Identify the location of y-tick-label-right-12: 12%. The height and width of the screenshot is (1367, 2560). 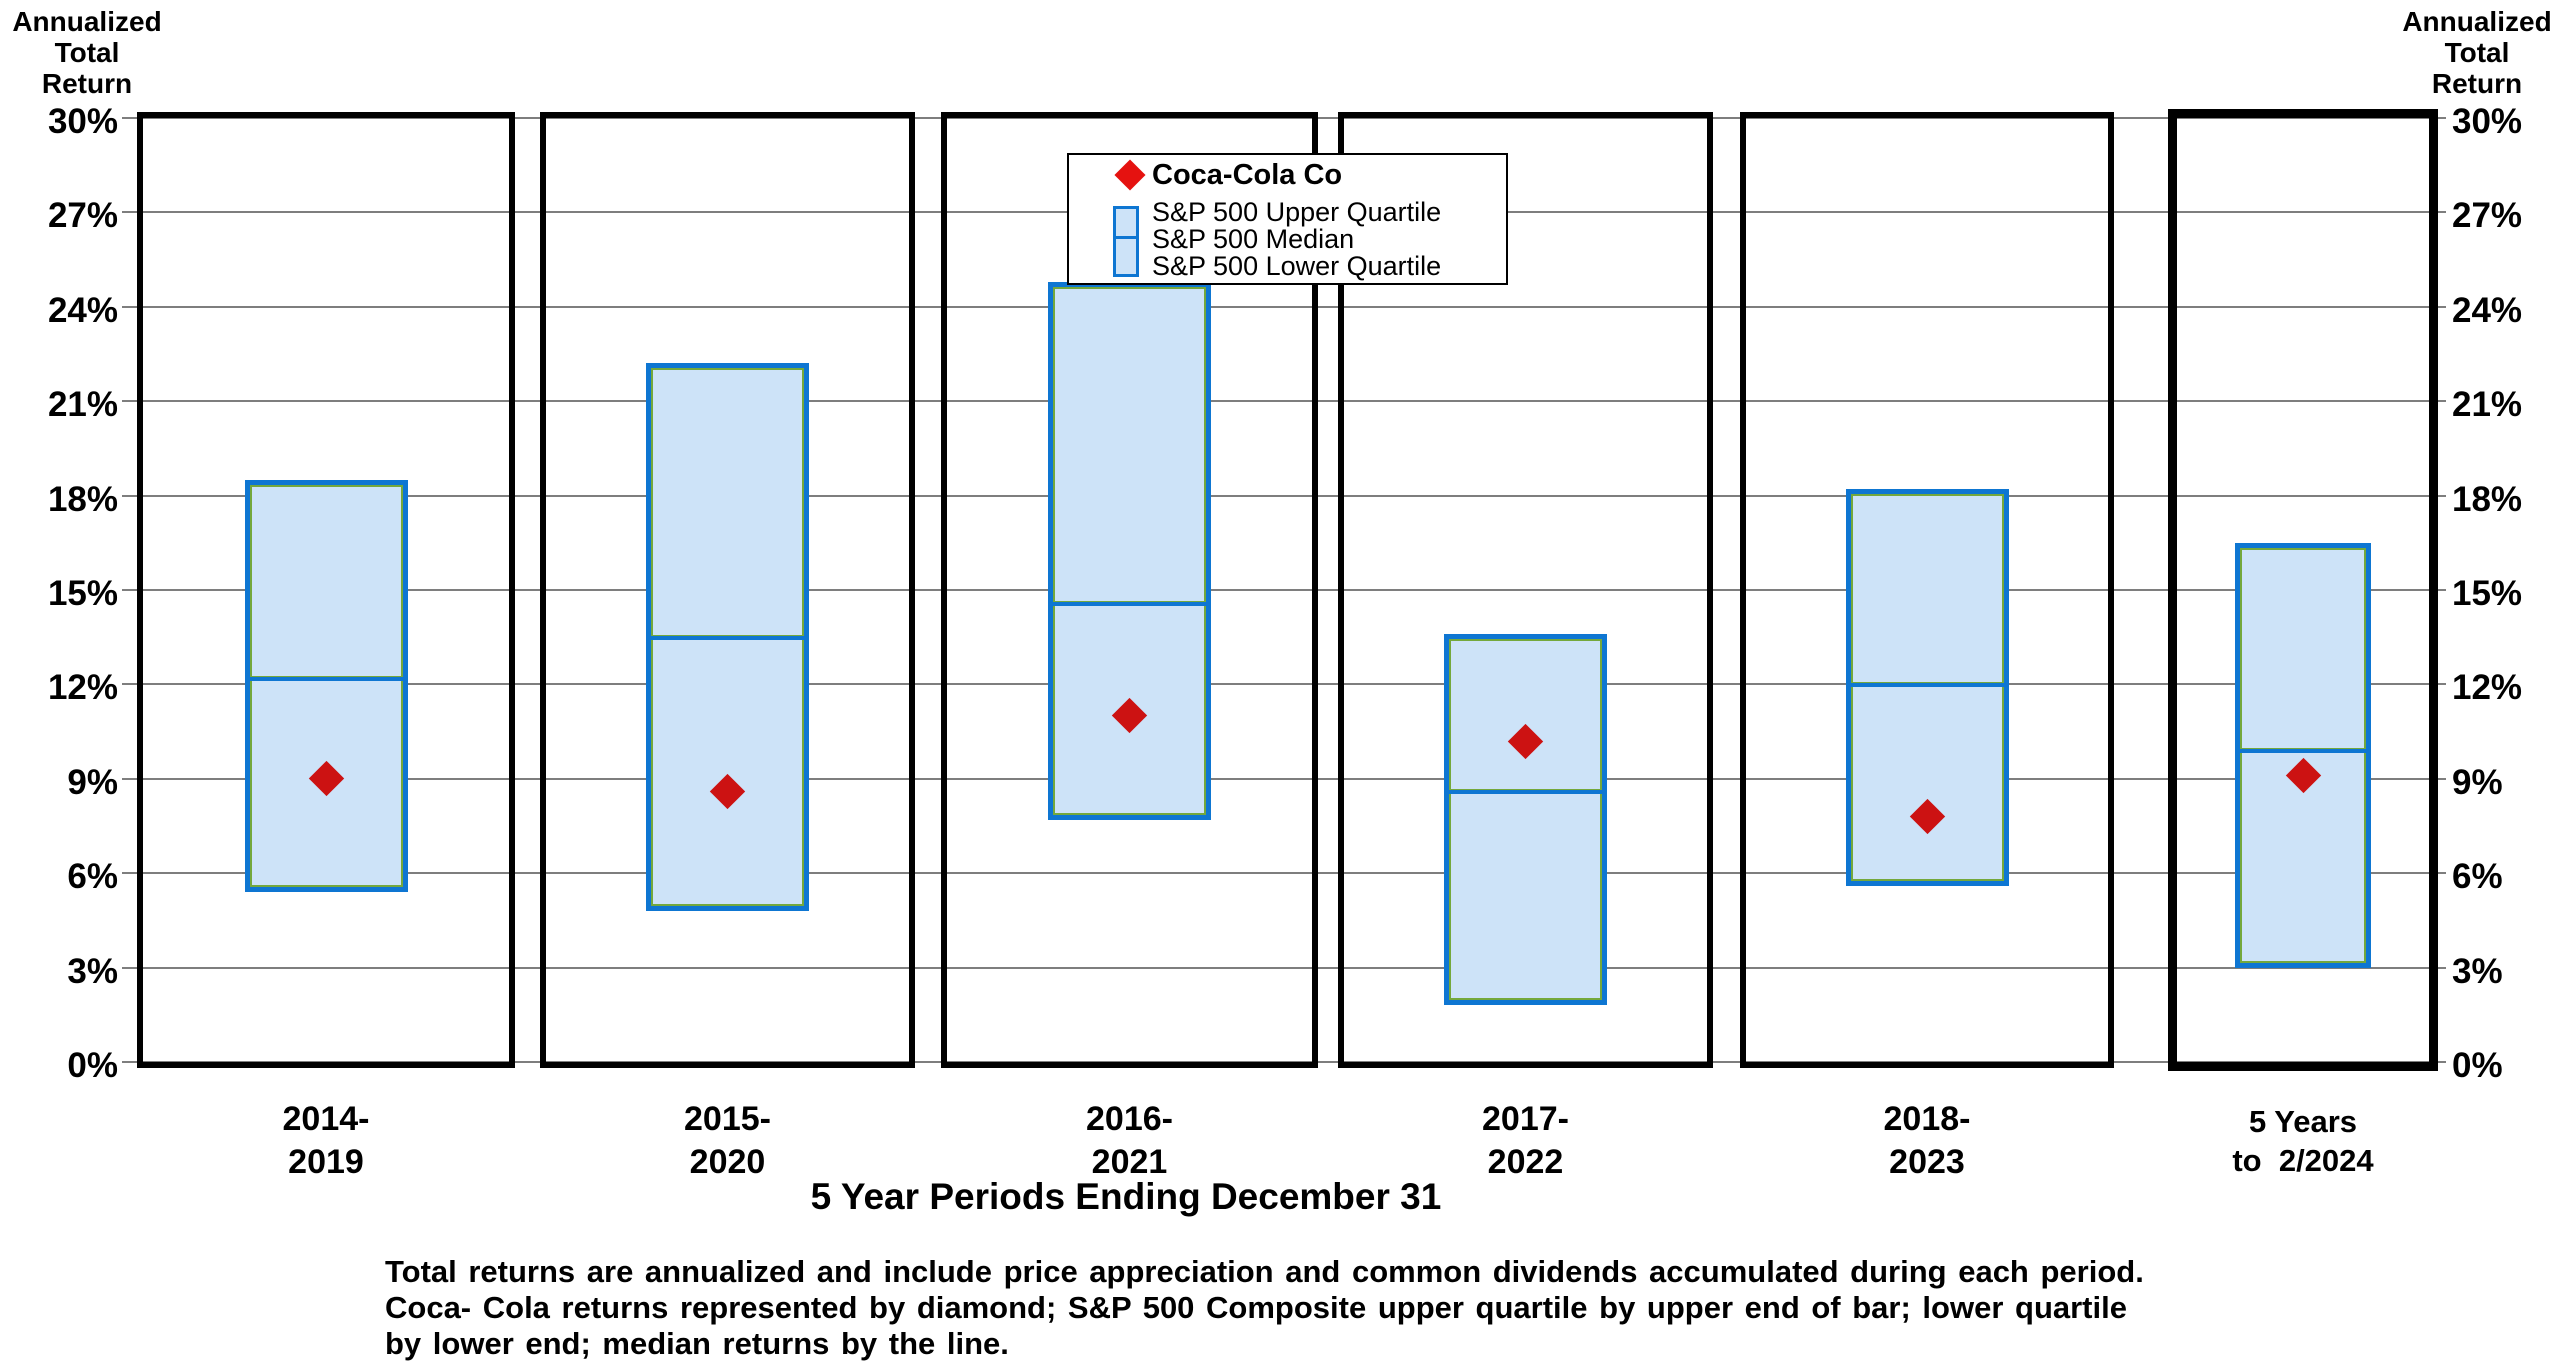
(2487, 688).